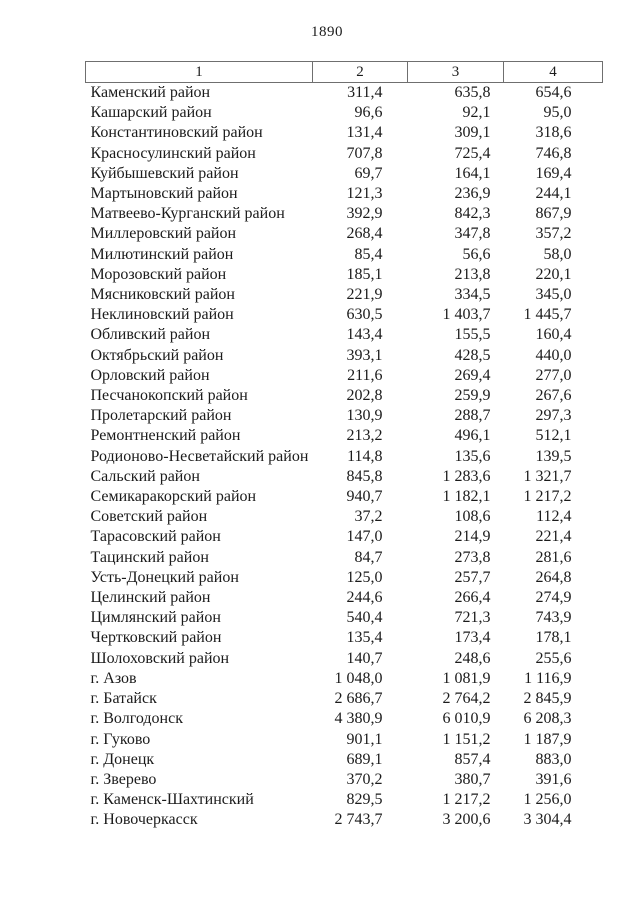  What do you see at coordinates (344, 113) in the screenshot?
I see `table-row: Кашарский район 96,6 92,1 95,0` at bounding box center [344, 113].